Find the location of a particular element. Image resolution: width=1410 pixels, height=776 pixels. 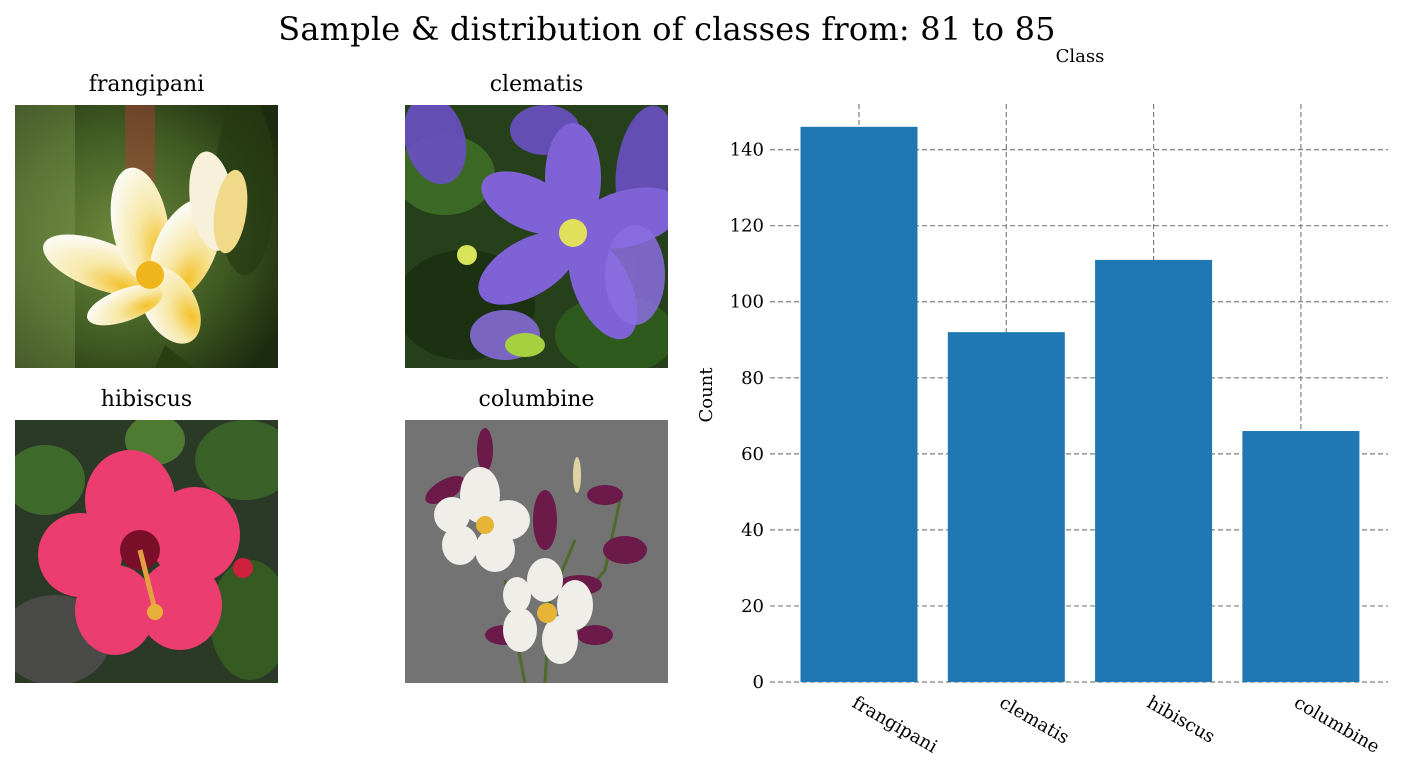

bar-hibiscus is located at coordinates (1154, 470).